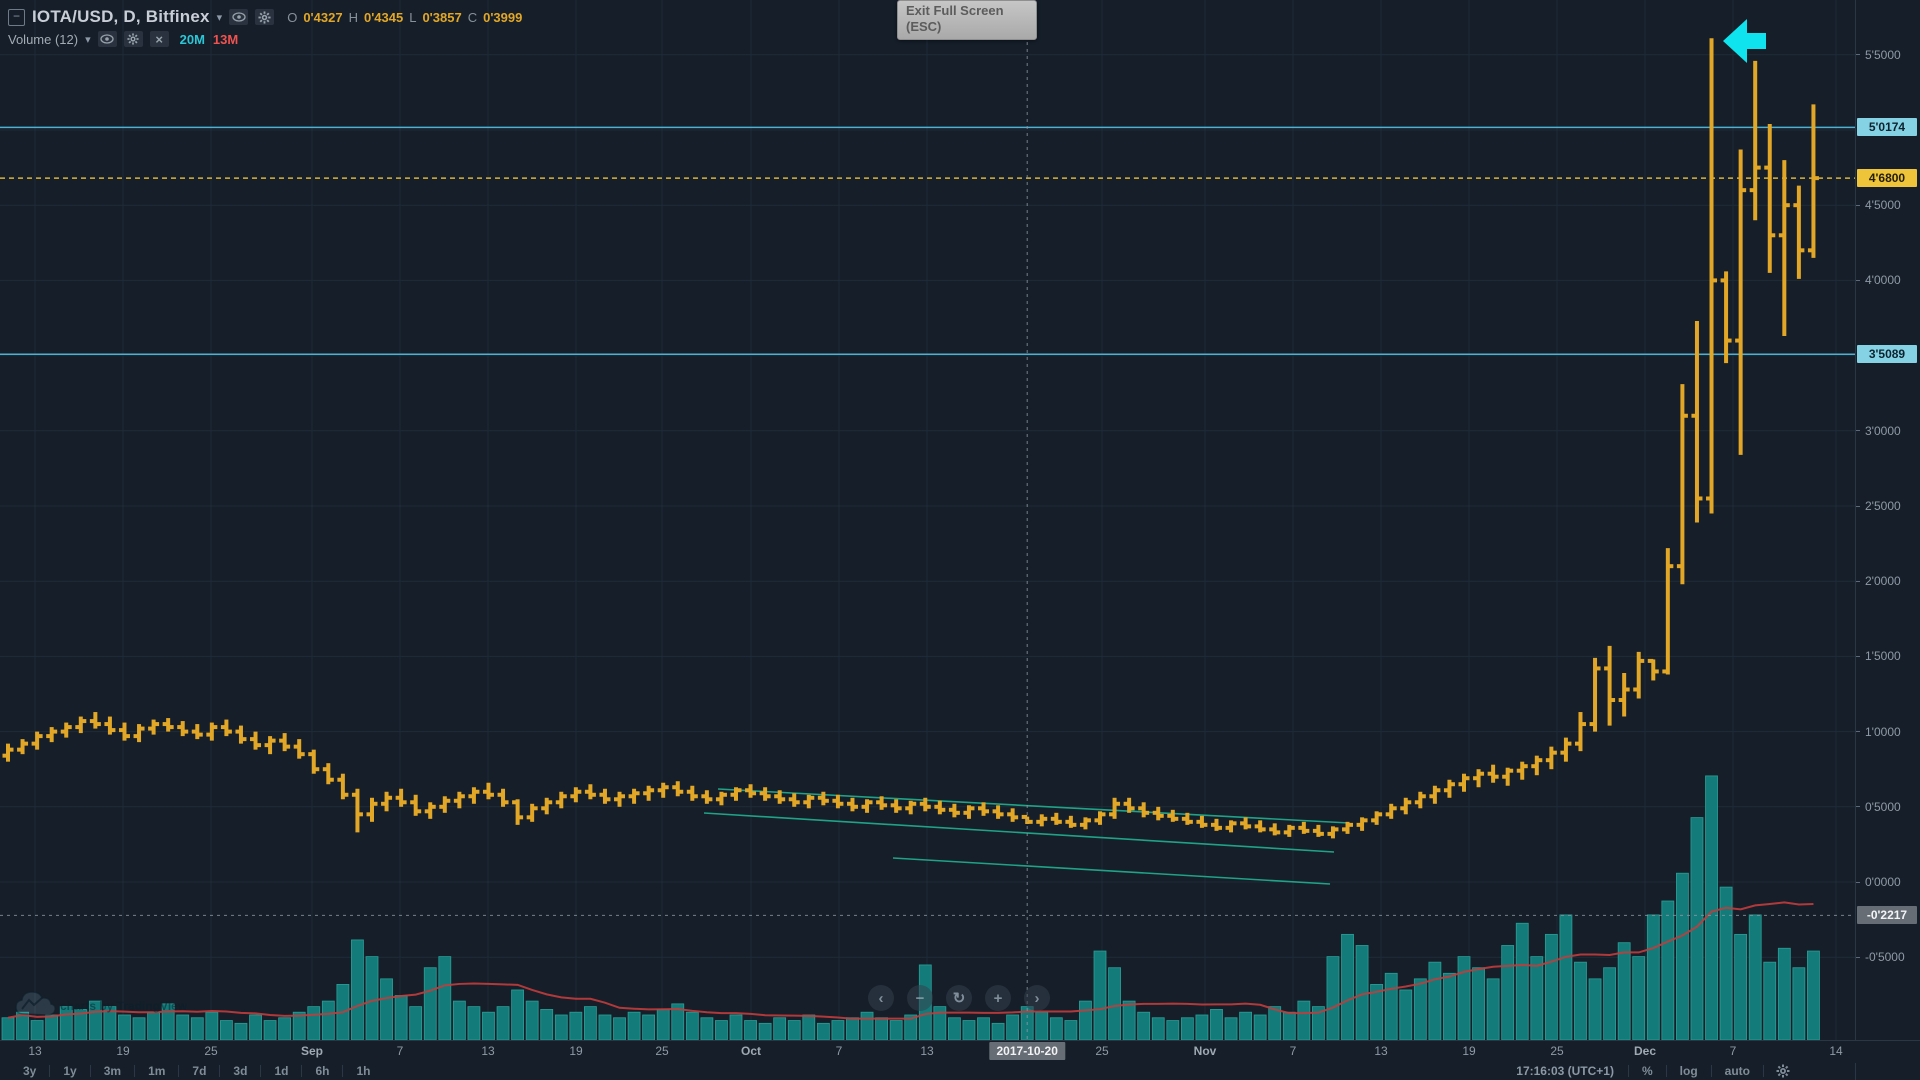  I want to click on collapse-legend-icon: −, so click(16, 17).